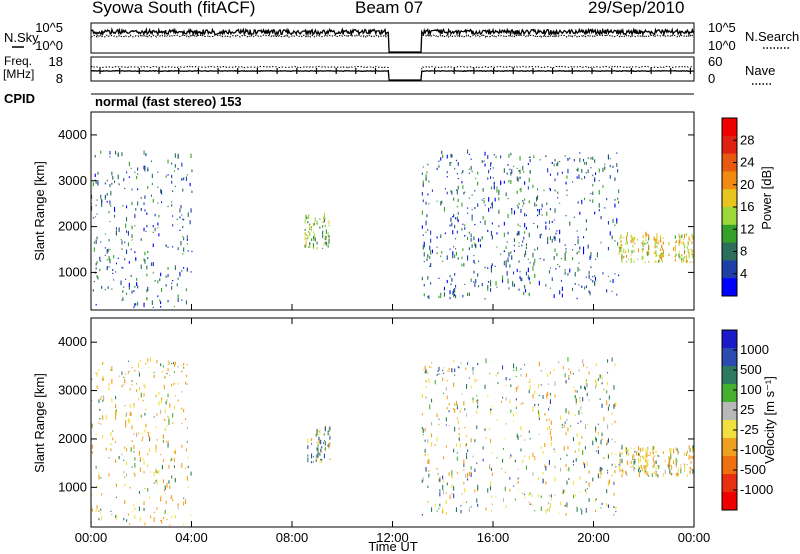  Describe the element at coordinates (760, 70) in the screenshot. I see `nave-label: Nave` at that location.